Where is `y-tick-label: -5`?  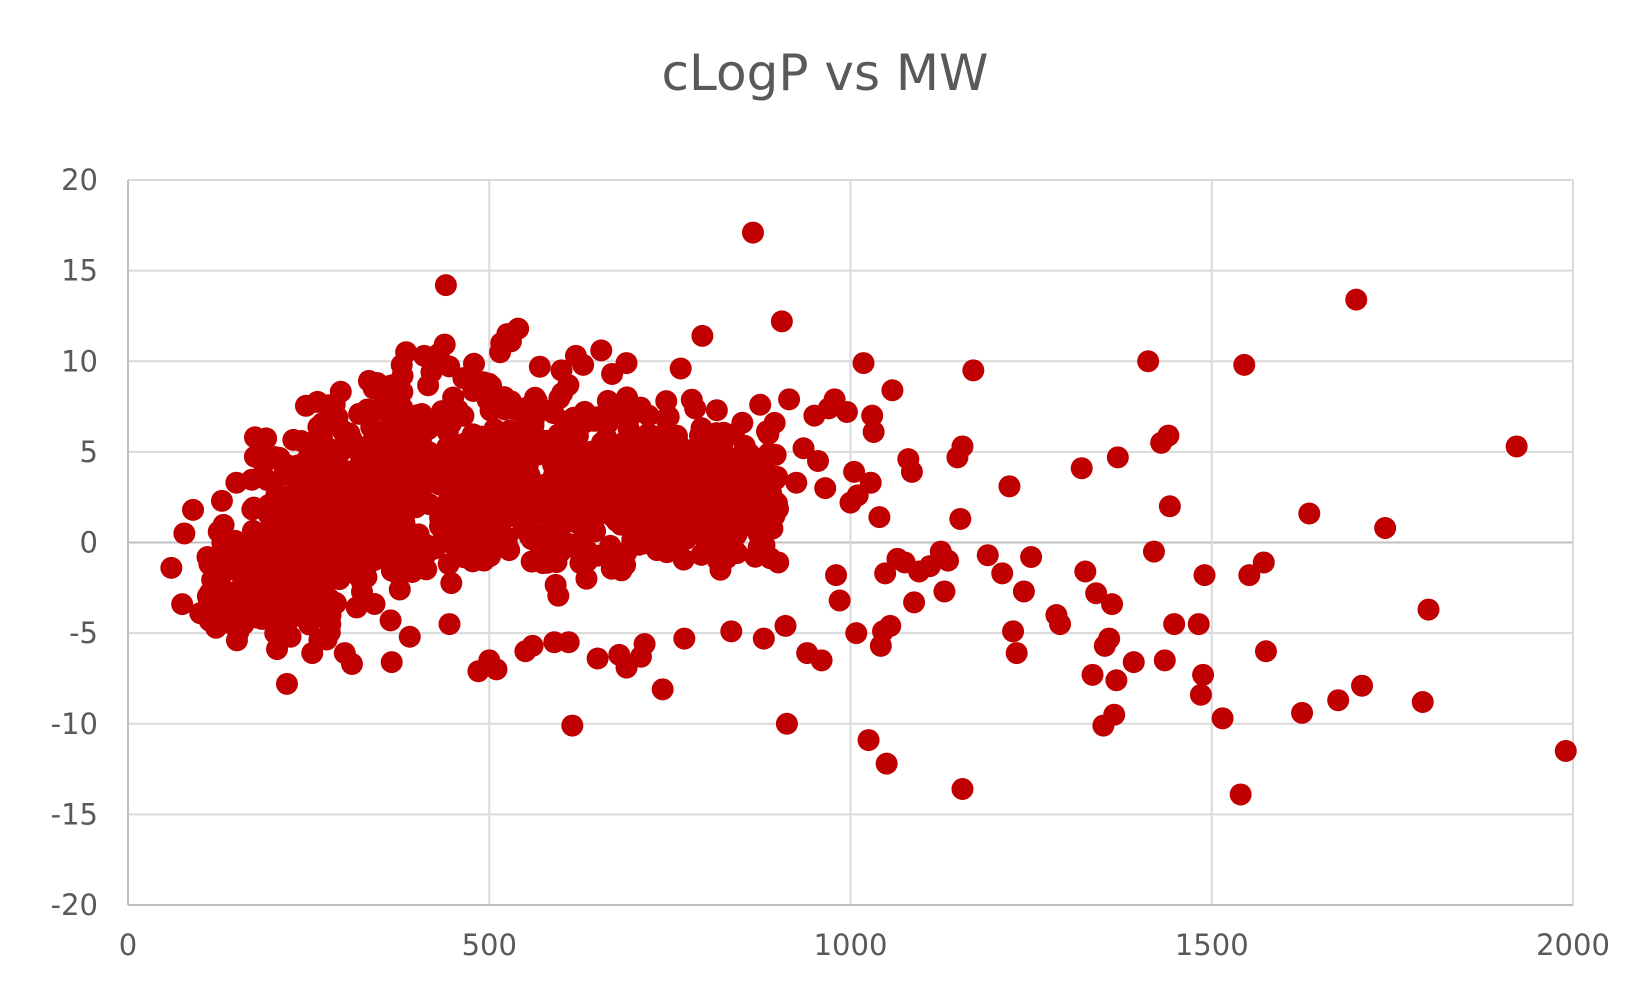
y-tick-label: -5 is located at coordinates (83, 633).